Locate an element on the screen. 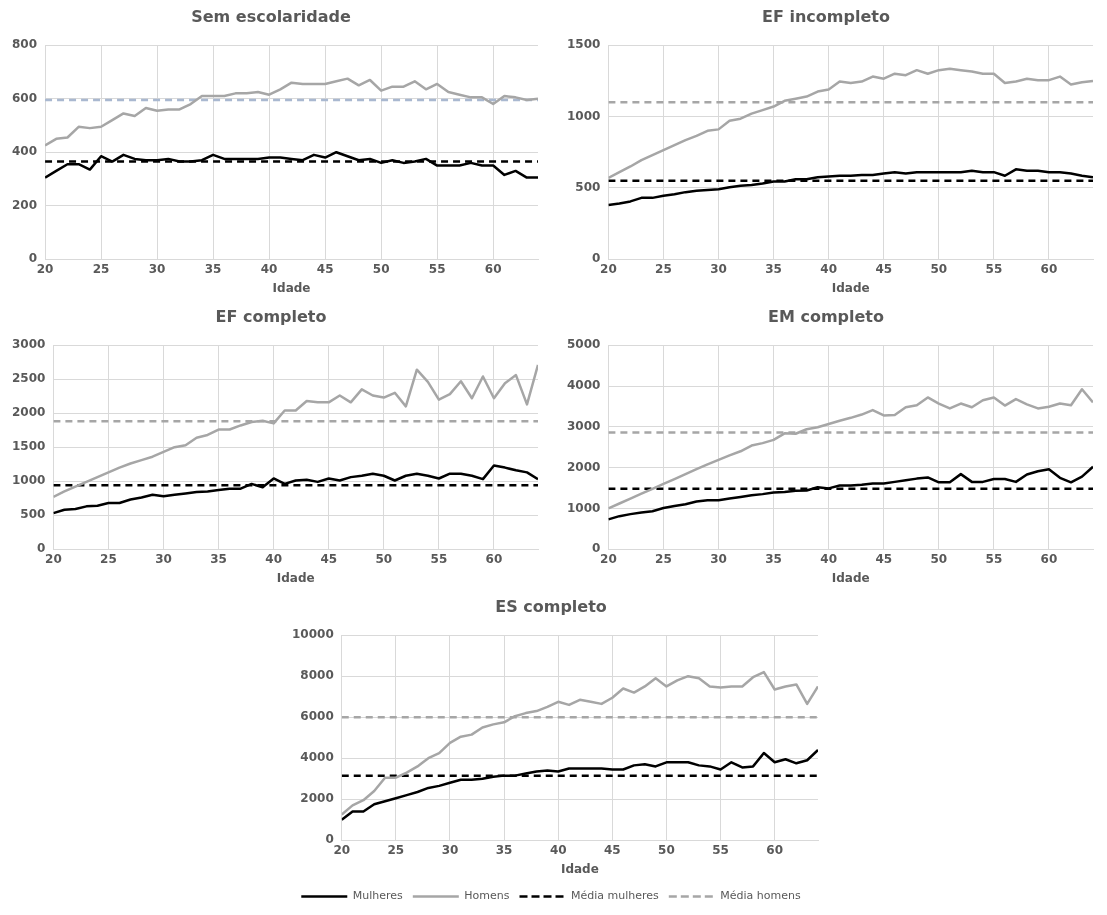  legend-label: Mulheres is located at coordinates (378, 896).